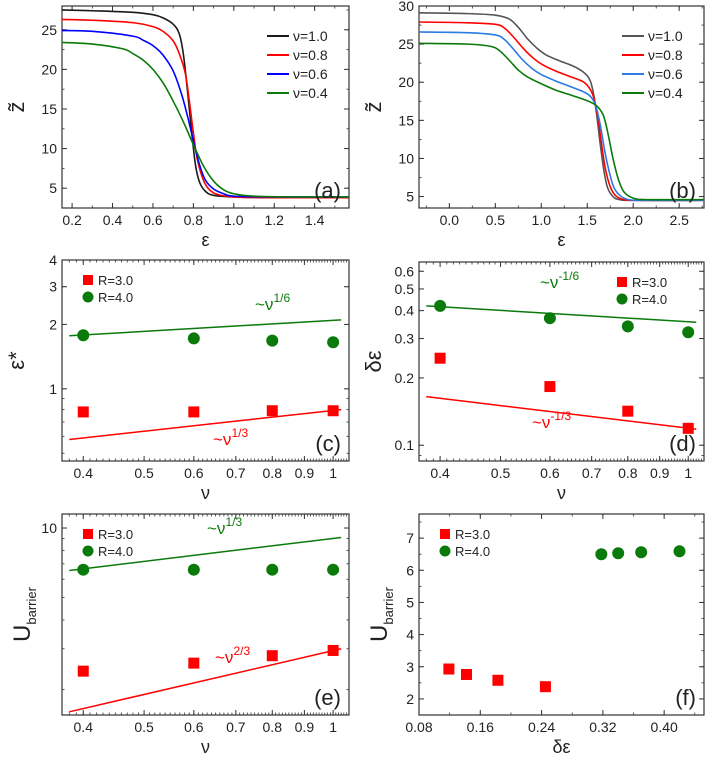 The image size is (726, 777). I want to click on y-tick-label: 25, so click(49, 30).